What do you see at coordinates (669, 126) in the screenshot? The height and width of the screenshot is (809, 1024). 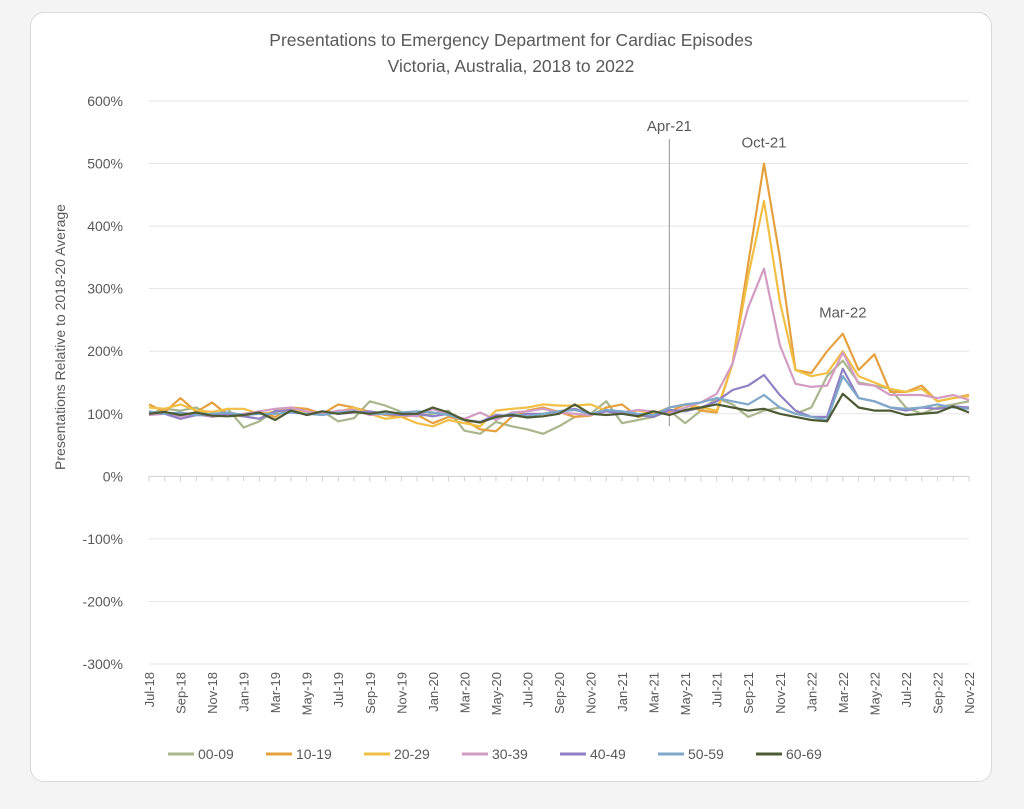 I see `annotation-label: Apr-21` at bounding box center [669, 126].